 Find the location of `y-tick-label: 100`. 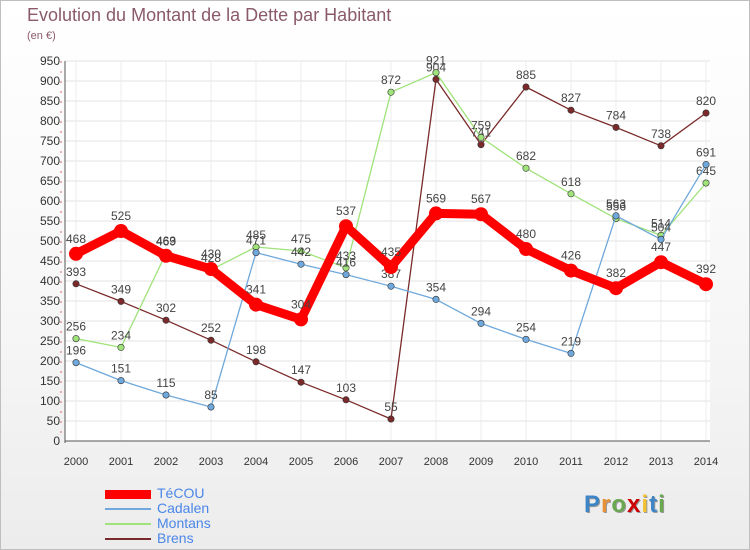

y-tick-label: 100 is located at coordinates (50, 401).